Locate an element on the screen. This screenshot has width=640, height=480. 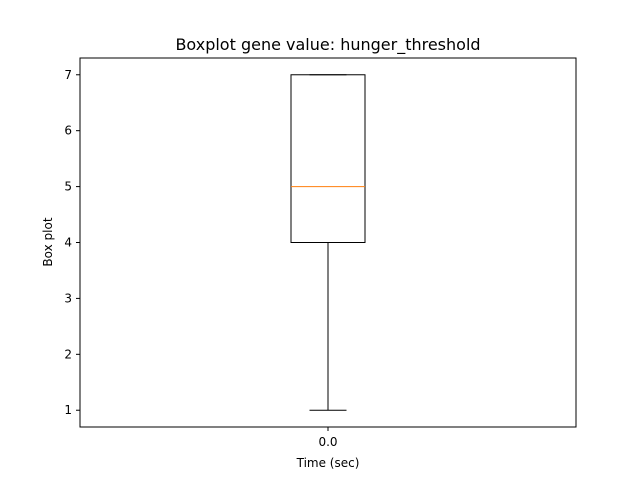
y-axis-ticks: 1 2 3 4 5 6 7 is located at coordinates (72, 242).